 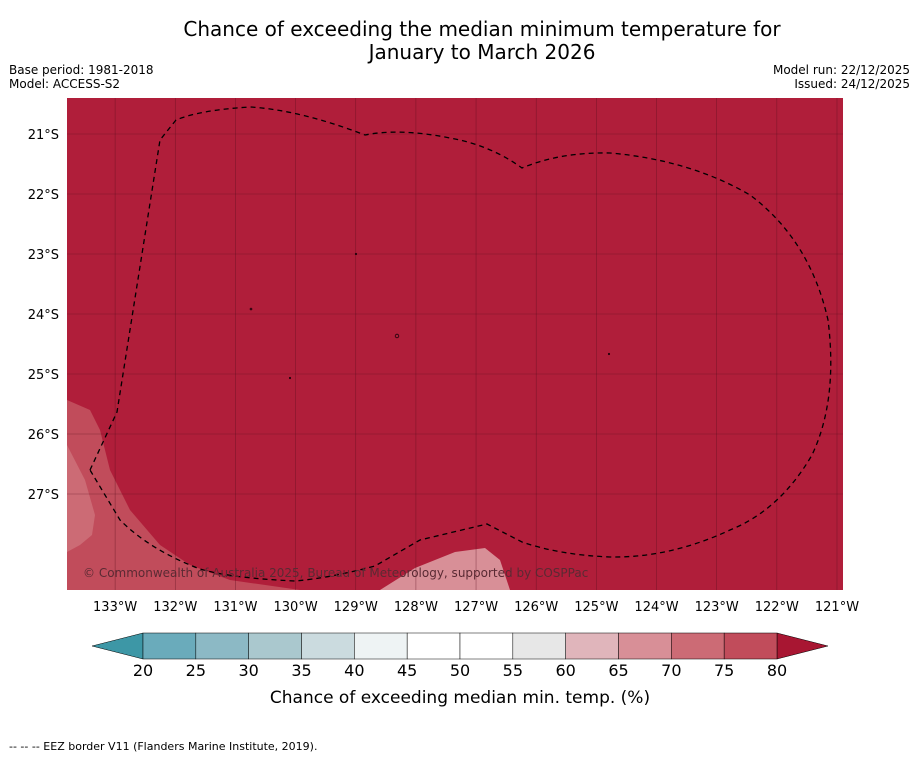 I want to click on colorbar-under-arrow, so click(x=117, y=646).